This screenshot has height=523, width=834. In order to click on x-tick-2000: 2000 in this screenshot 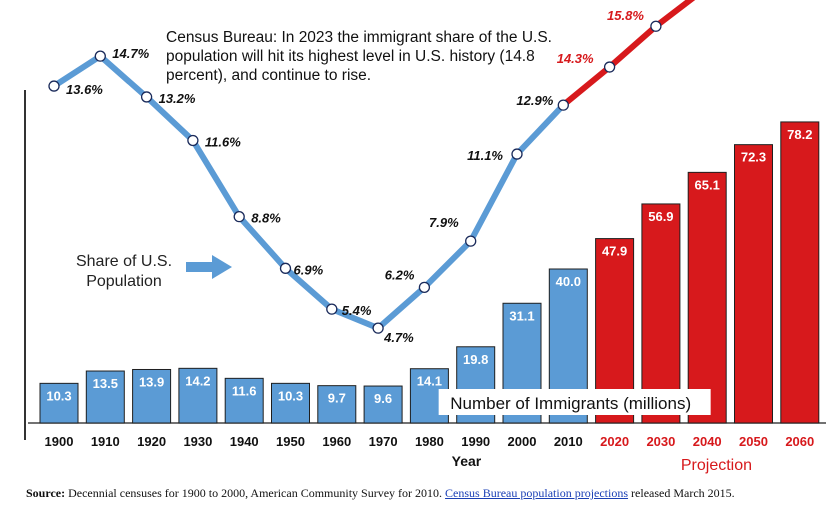, I will do `click(522, 441)`.